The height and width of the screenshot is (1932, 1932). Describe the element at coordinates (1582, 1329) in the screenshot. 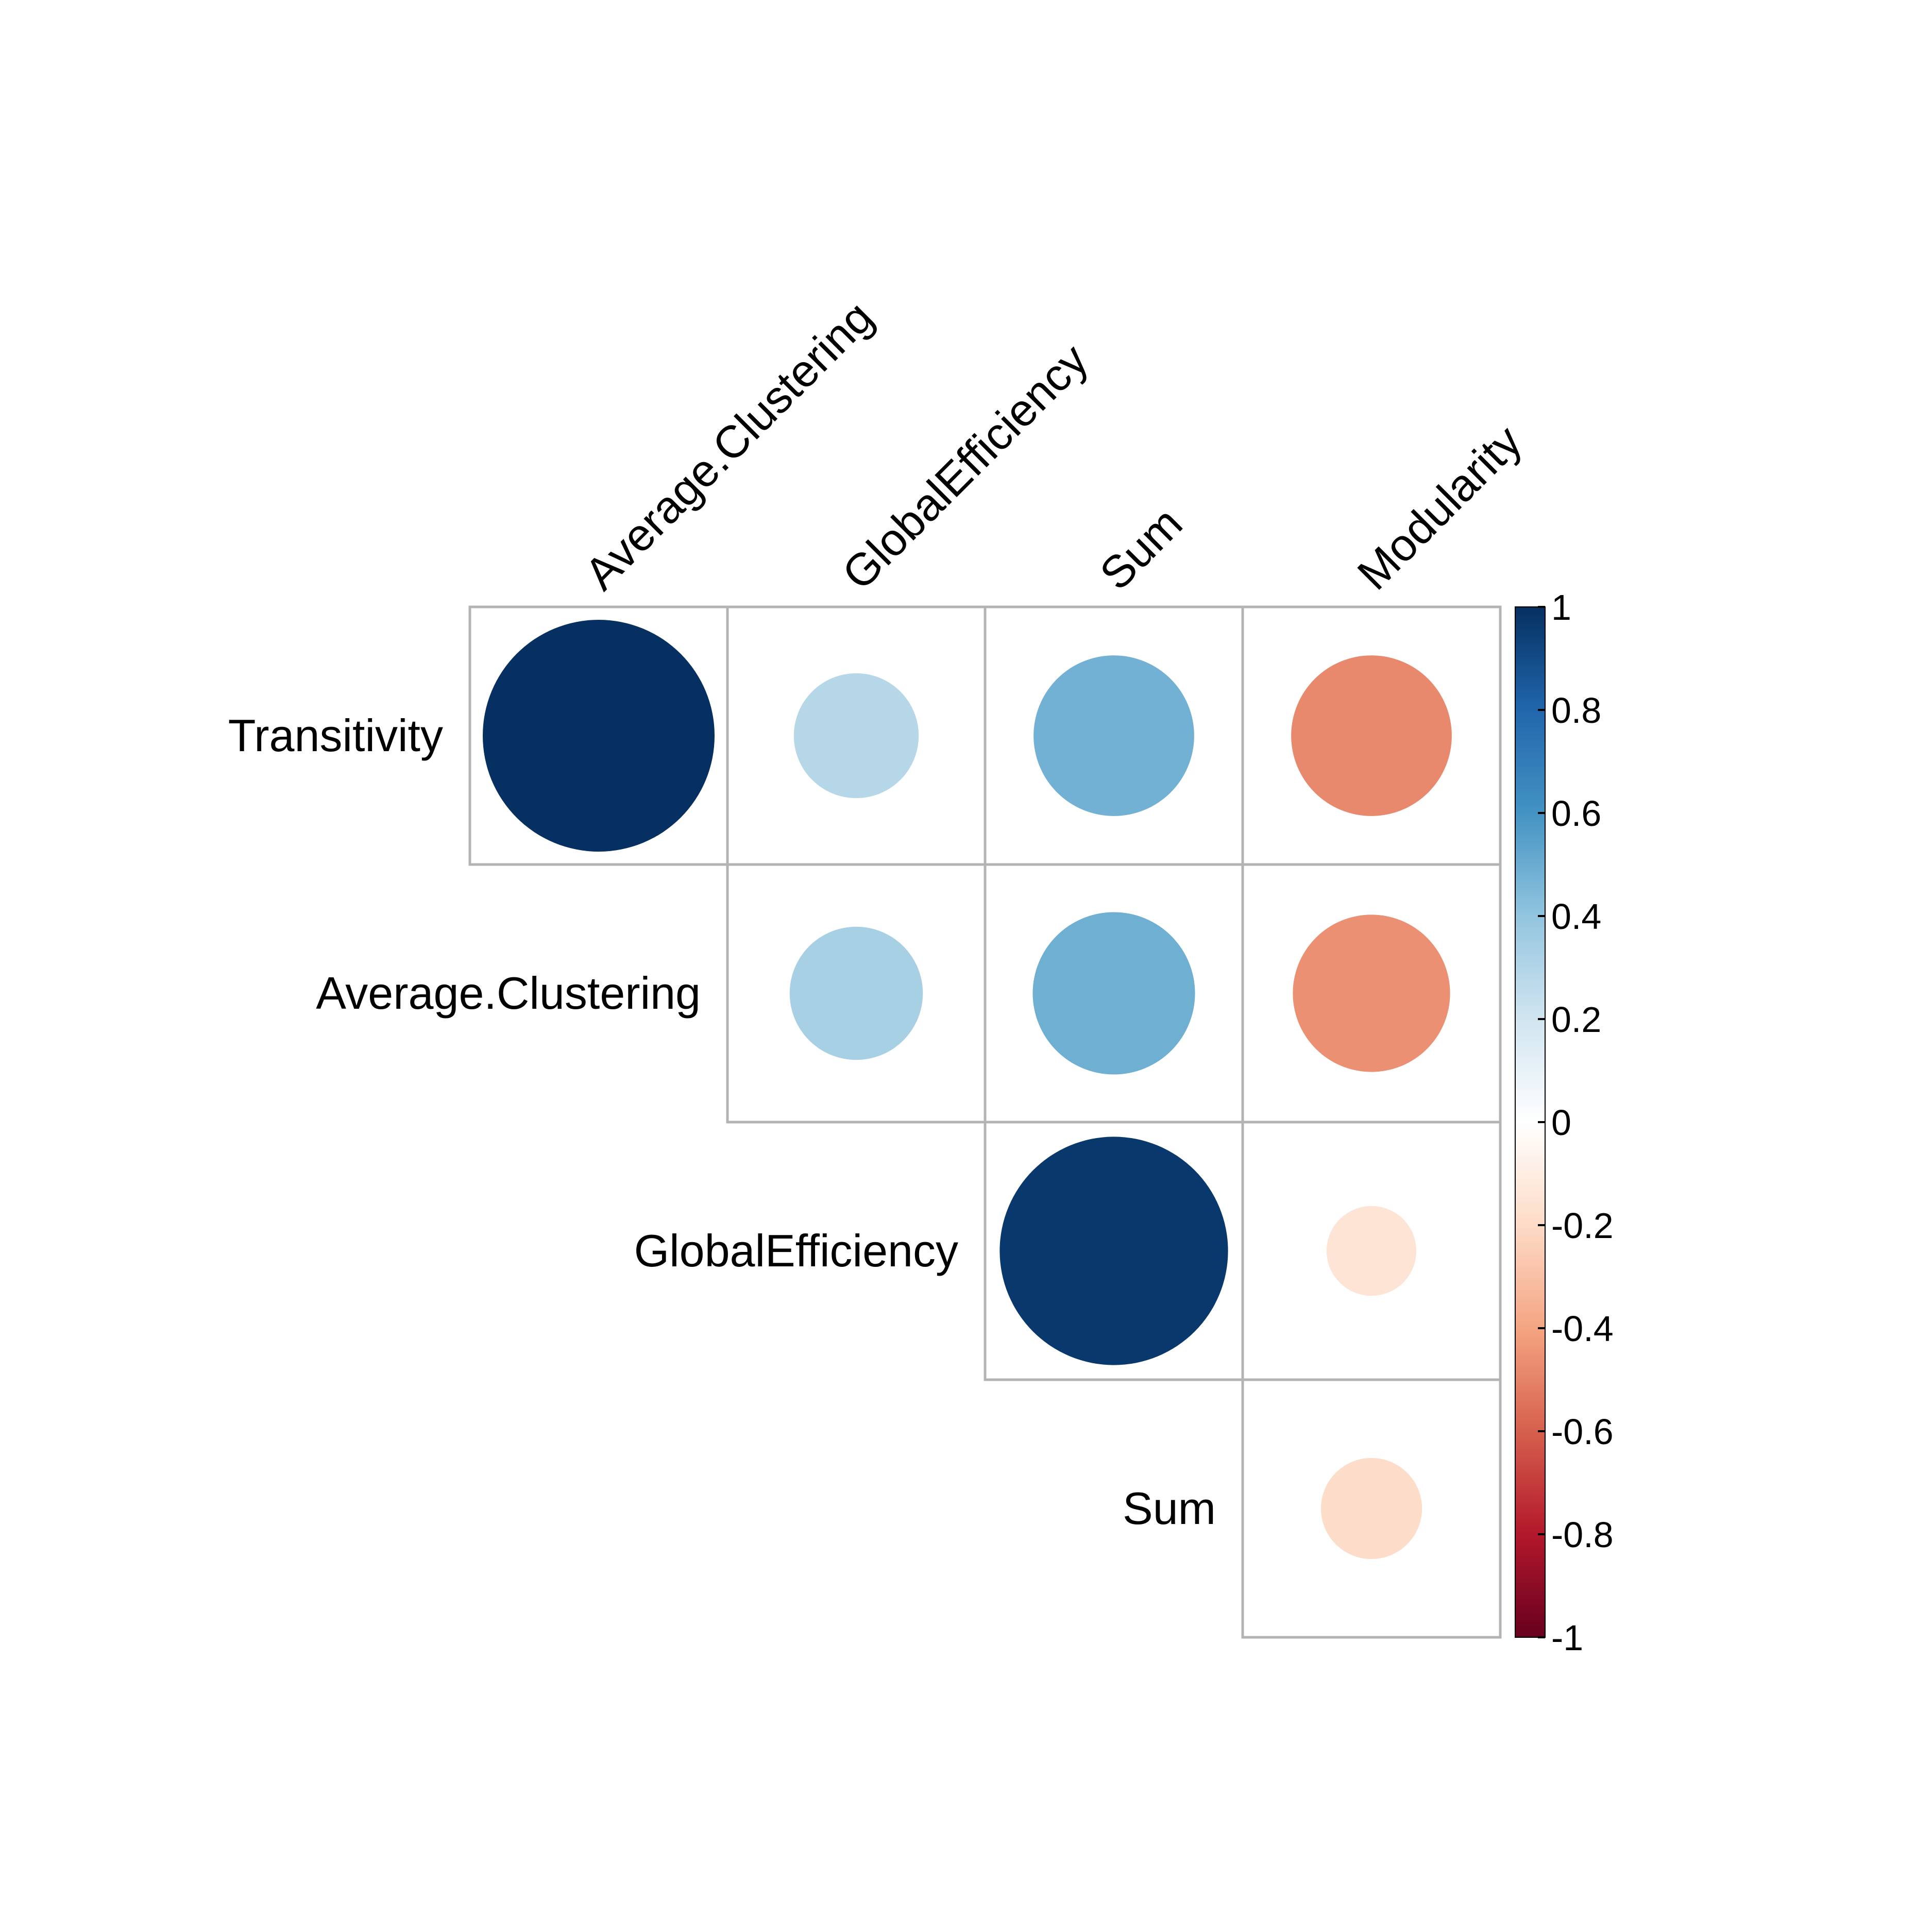

I see `colorbar-tick-label: -0.4` at that location.